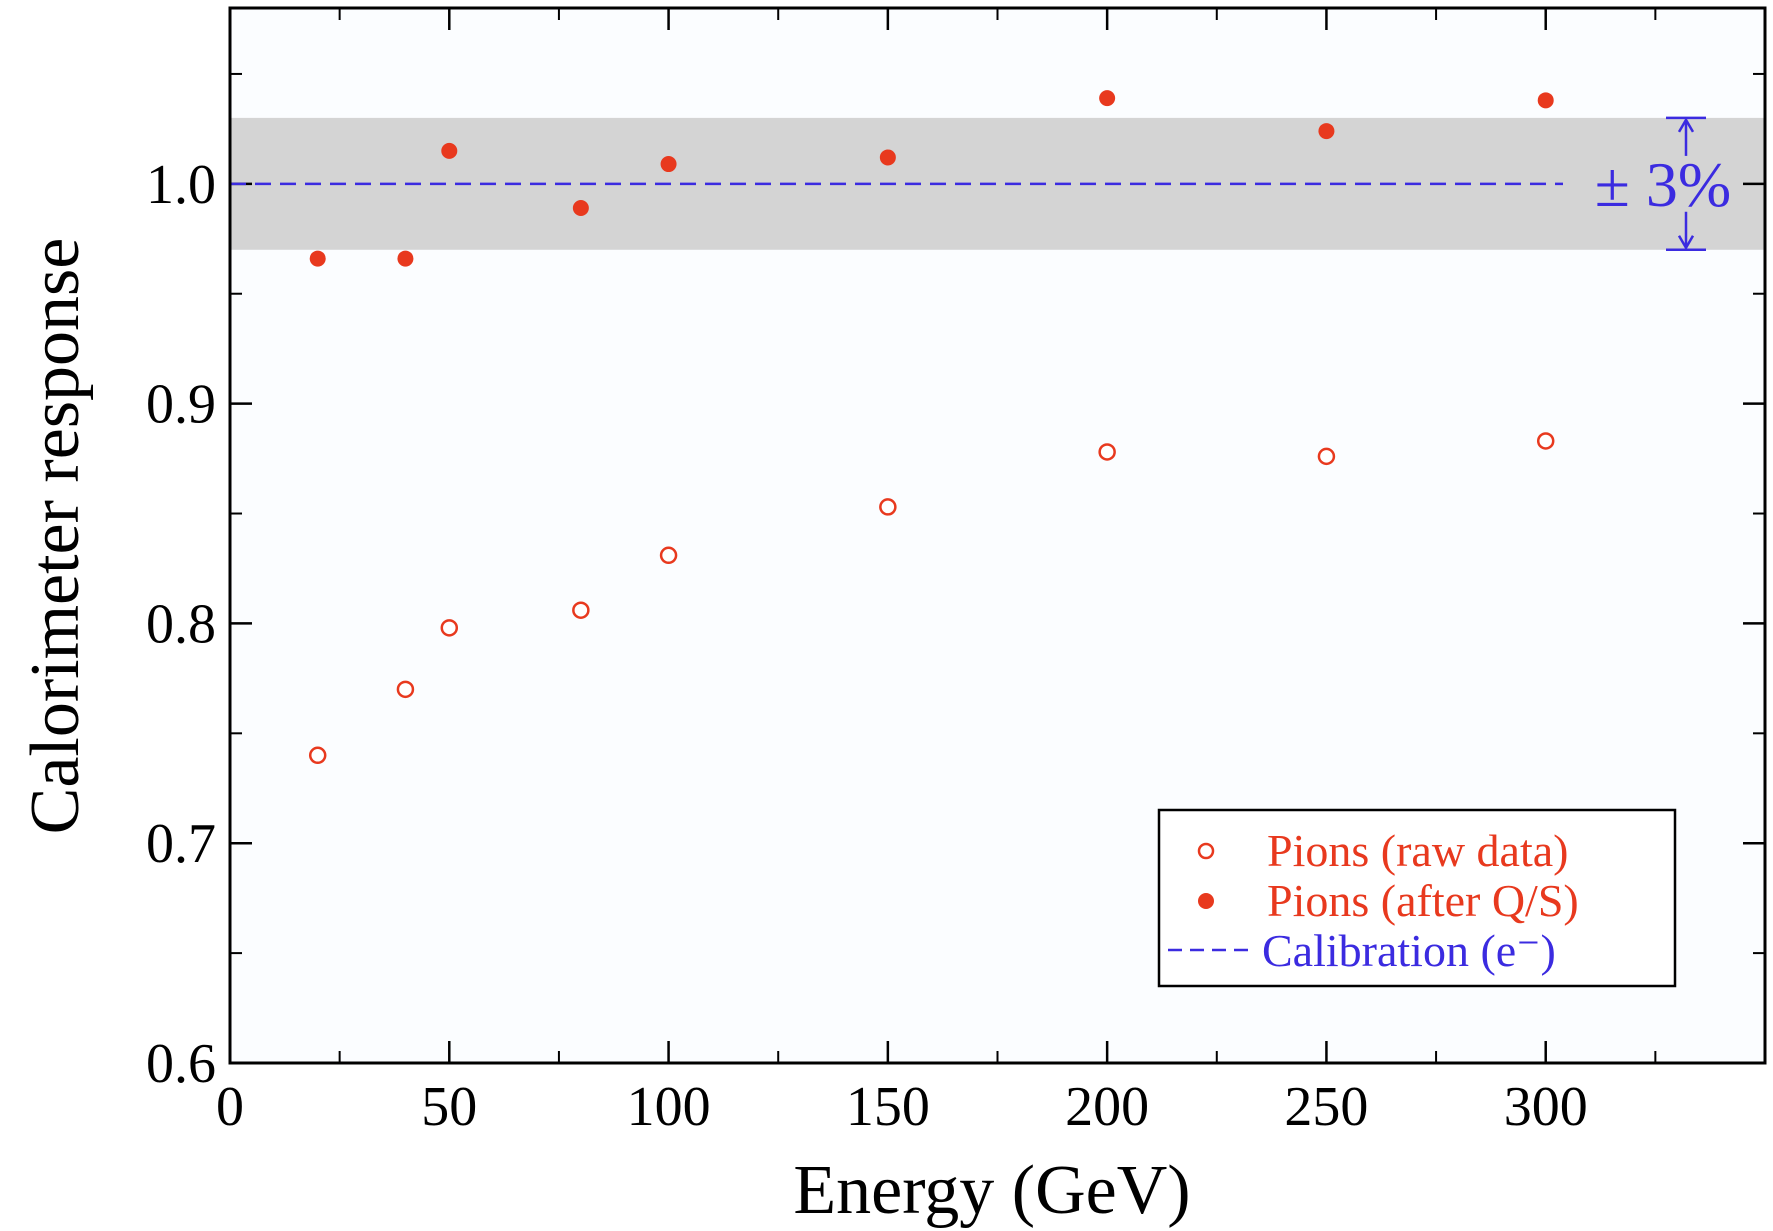 The height and width of the screenshot is (1231, 1773). Describe the element at coordinates (181, 844) in the screenshot. I see `y-tick-label: 0.7` at that location.